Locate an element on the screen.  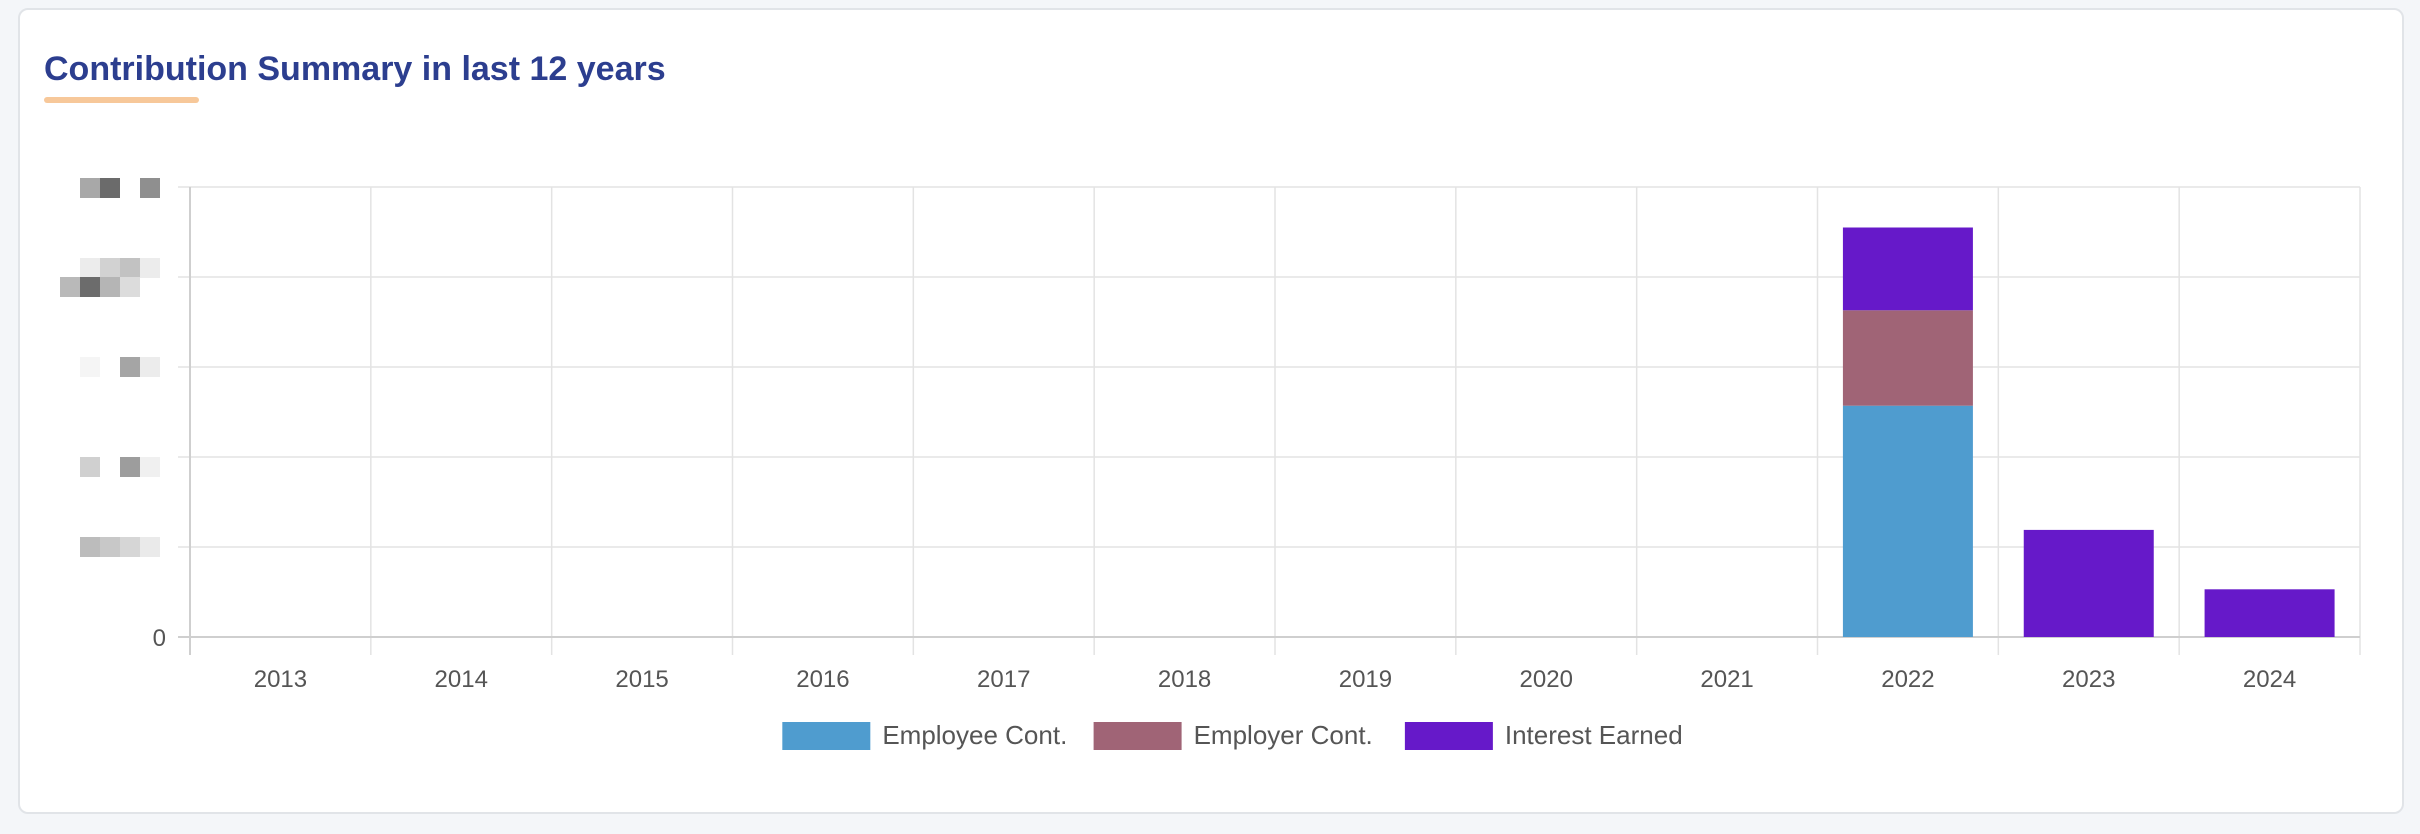
bar-employee-cont-2022 is located at coordinates (1907, 521).